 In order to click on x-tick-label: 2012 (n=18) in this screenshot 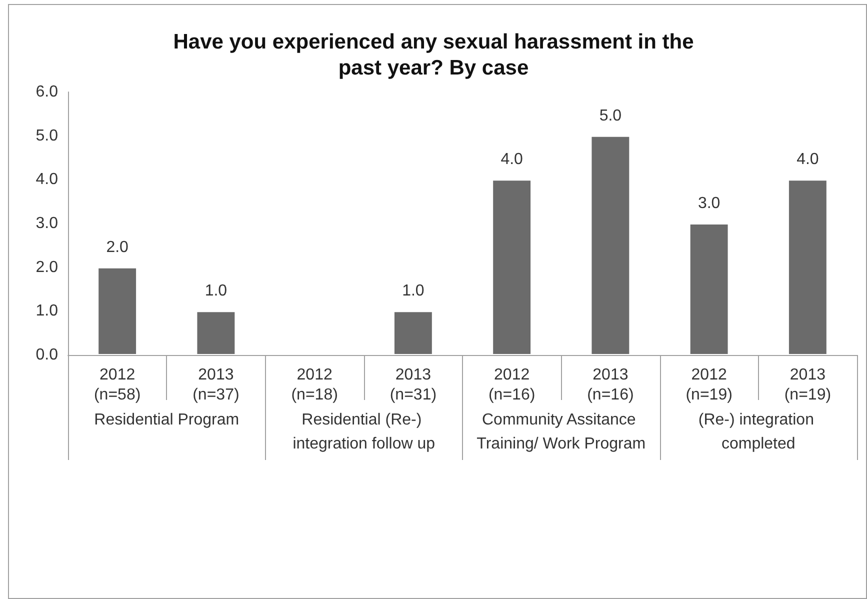, I will do `click(314, 385)`.